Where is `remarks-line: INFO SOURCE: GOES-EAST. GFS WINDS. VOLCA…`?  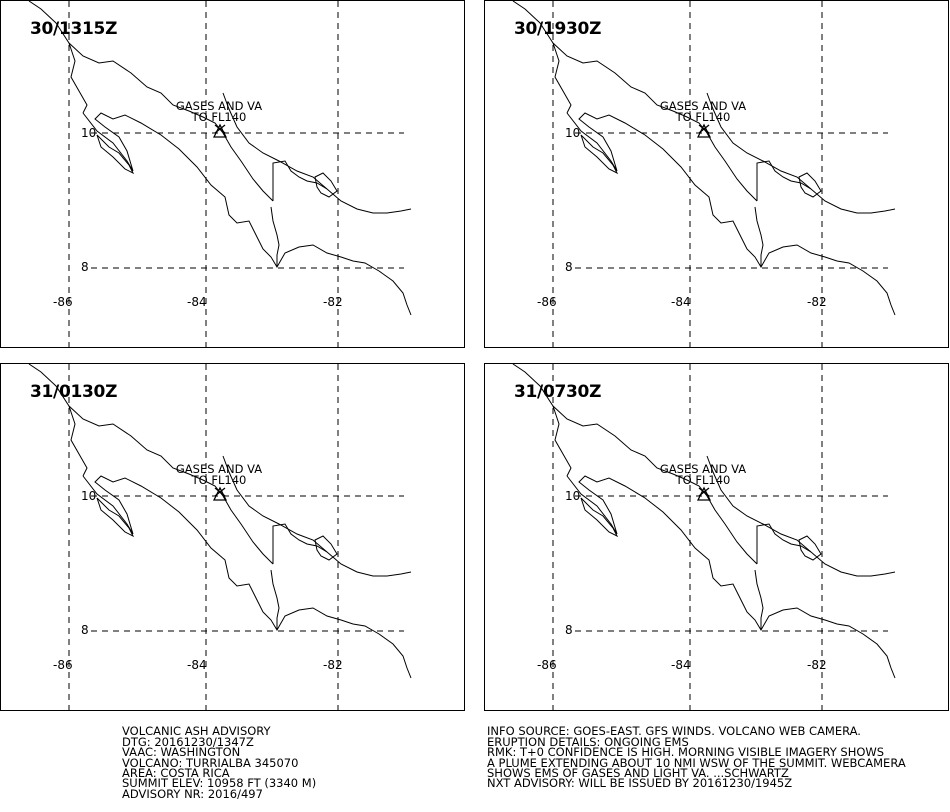
remarks-line: INFO SOURCE: GOES-EAST. GFS WINDS. VOLCA… is located at coordinates (674, 731).